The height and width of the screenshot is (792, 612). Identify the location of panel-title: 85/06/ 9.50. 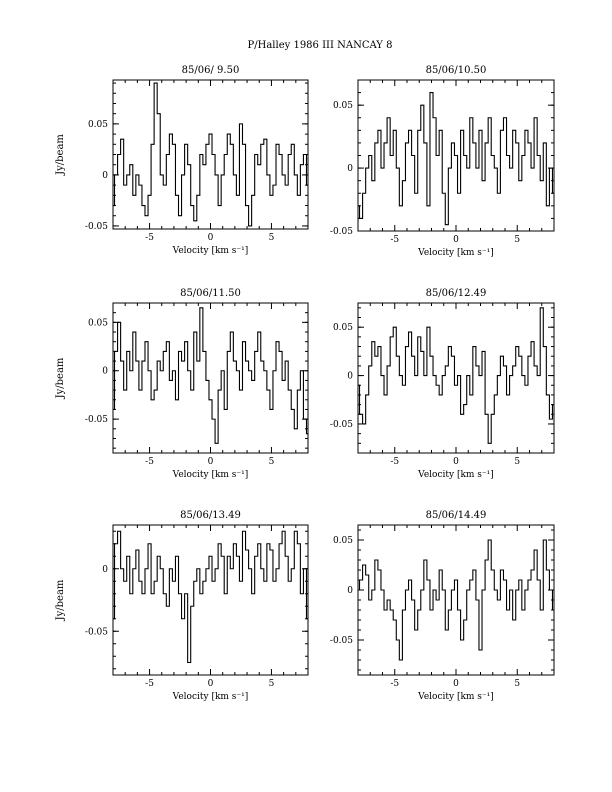
(211, 70).